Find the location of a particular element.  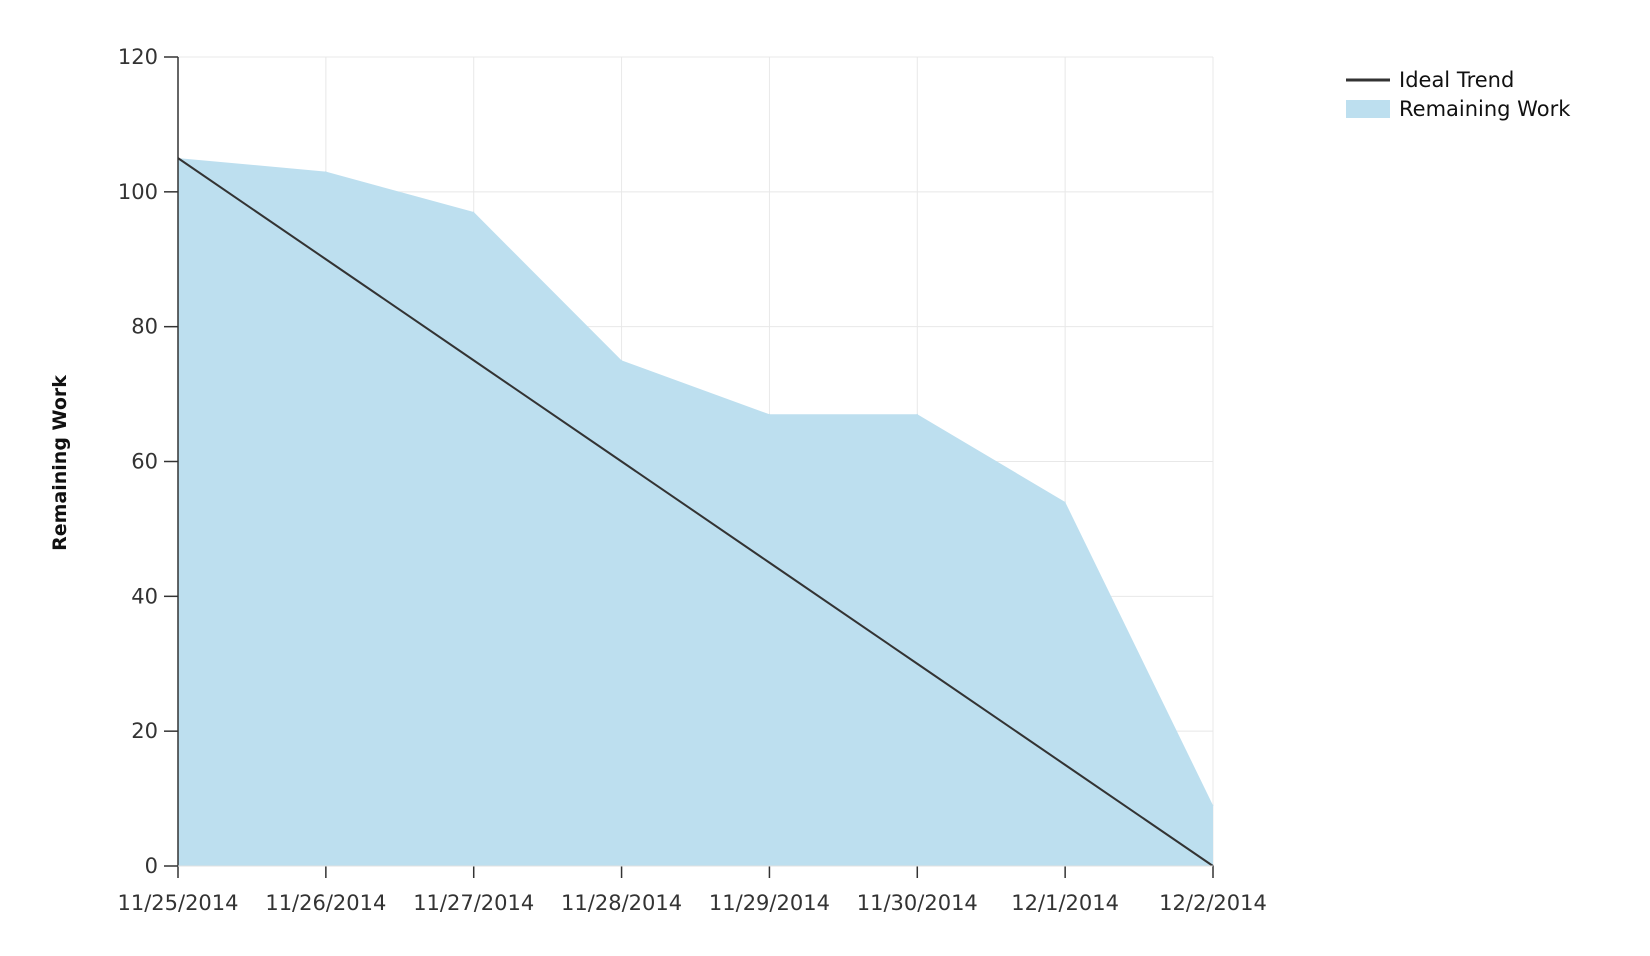

x-tick-label-0: 11/25/2014 is located at coordinates (177, 903).